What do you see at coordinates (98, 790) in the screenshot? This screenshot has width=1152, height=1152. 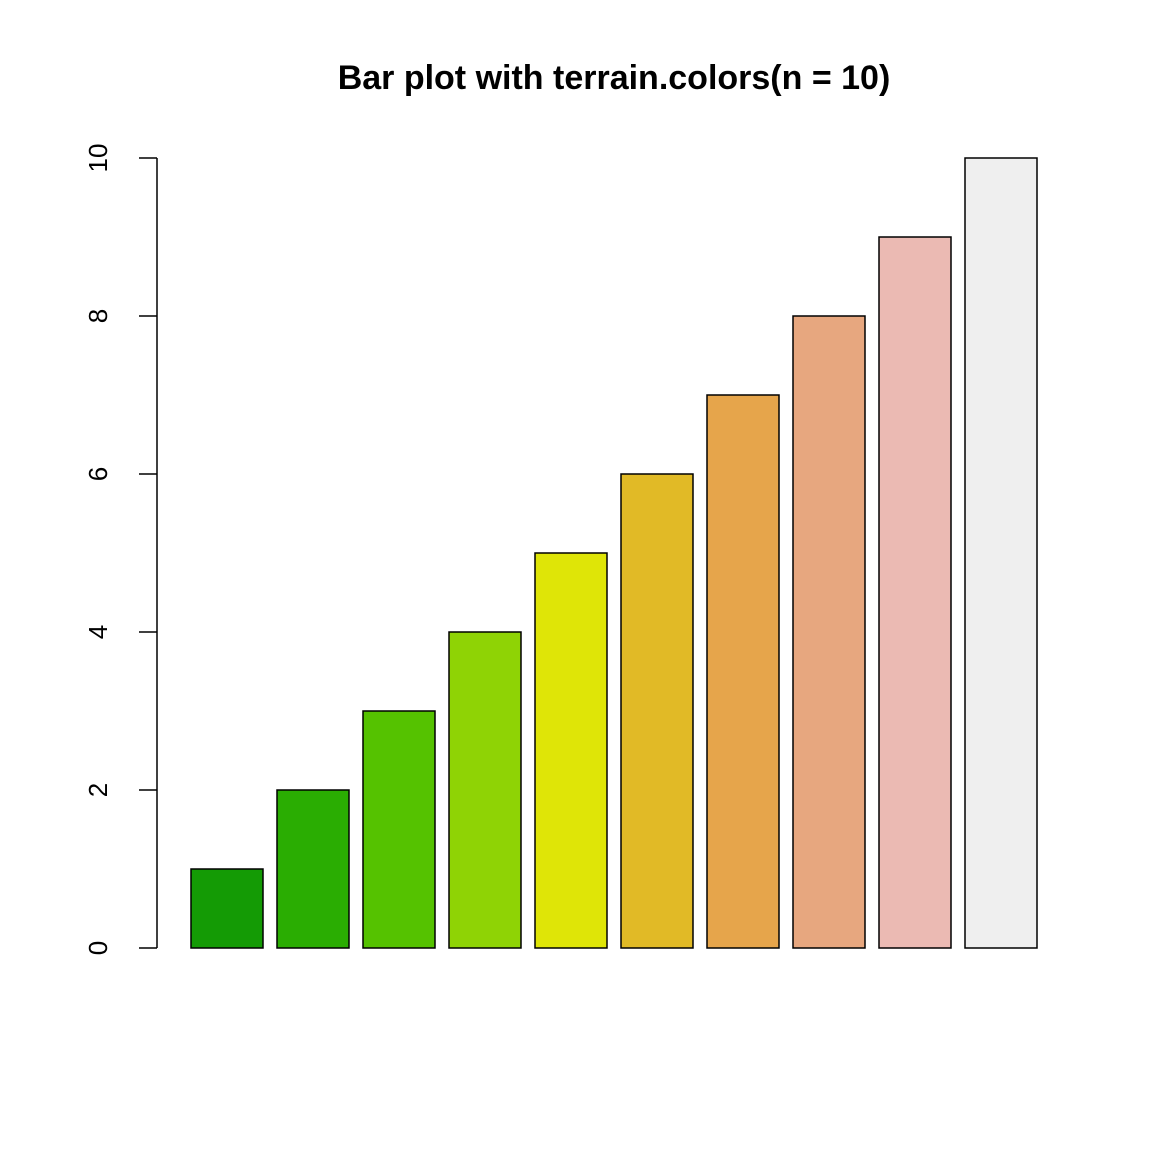 I see `y-tick-label: 2` at bounding box center [98, 790].